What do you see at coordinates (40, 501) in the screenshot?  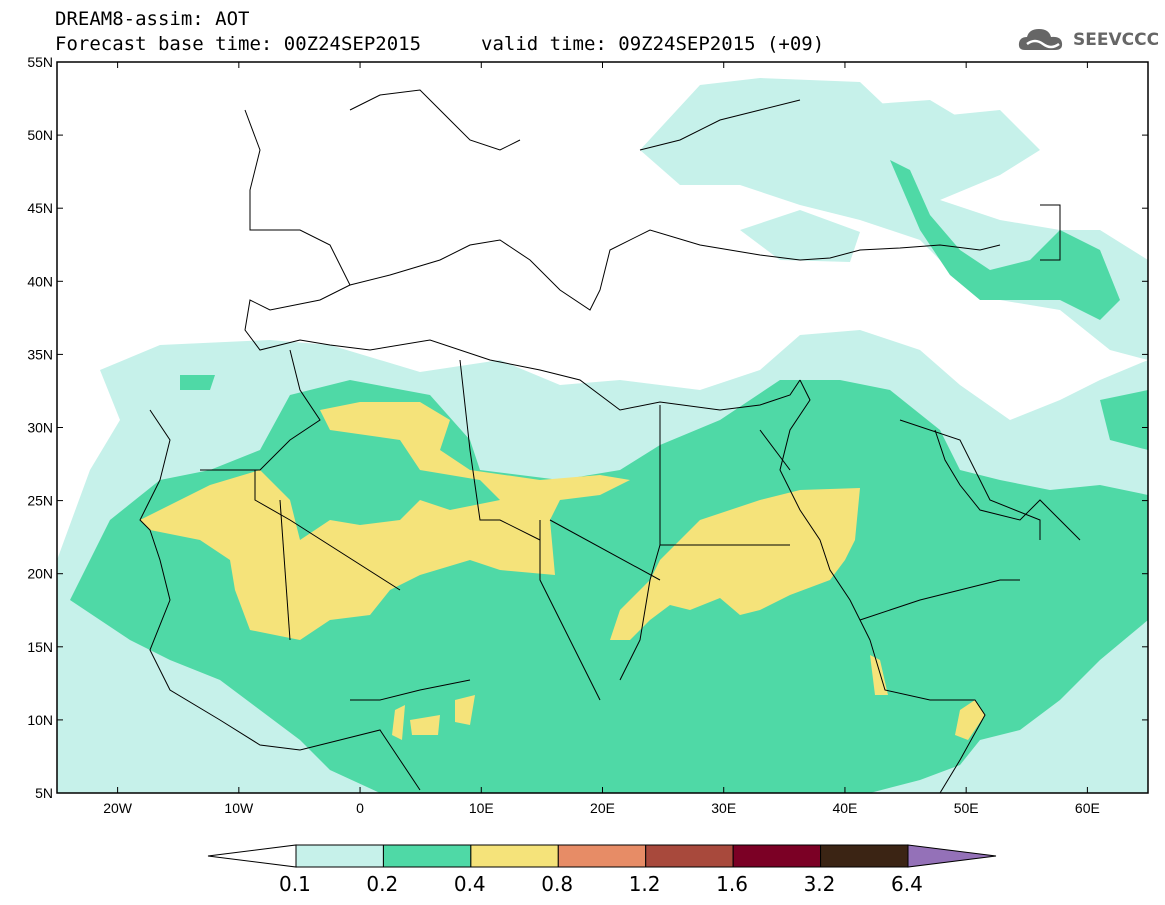 I see `lat-label: 25N` at bounding box center [40, 501].